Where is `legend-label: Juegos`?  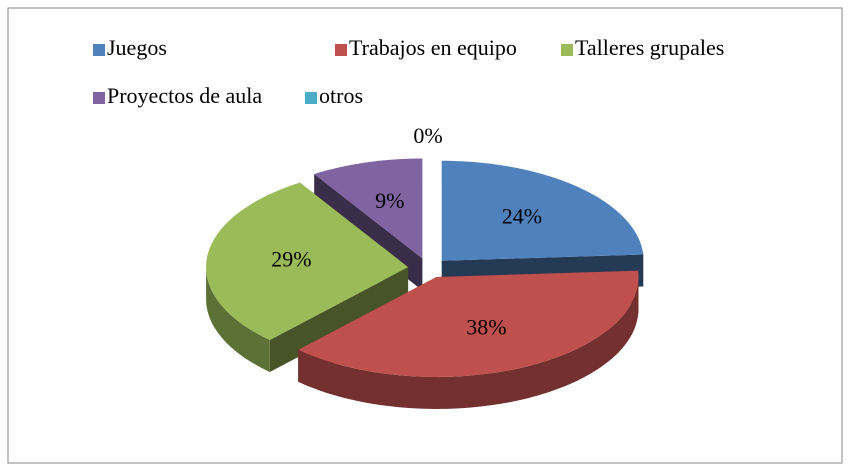
legend-label: Juegos is located at coordinates (137, 47).